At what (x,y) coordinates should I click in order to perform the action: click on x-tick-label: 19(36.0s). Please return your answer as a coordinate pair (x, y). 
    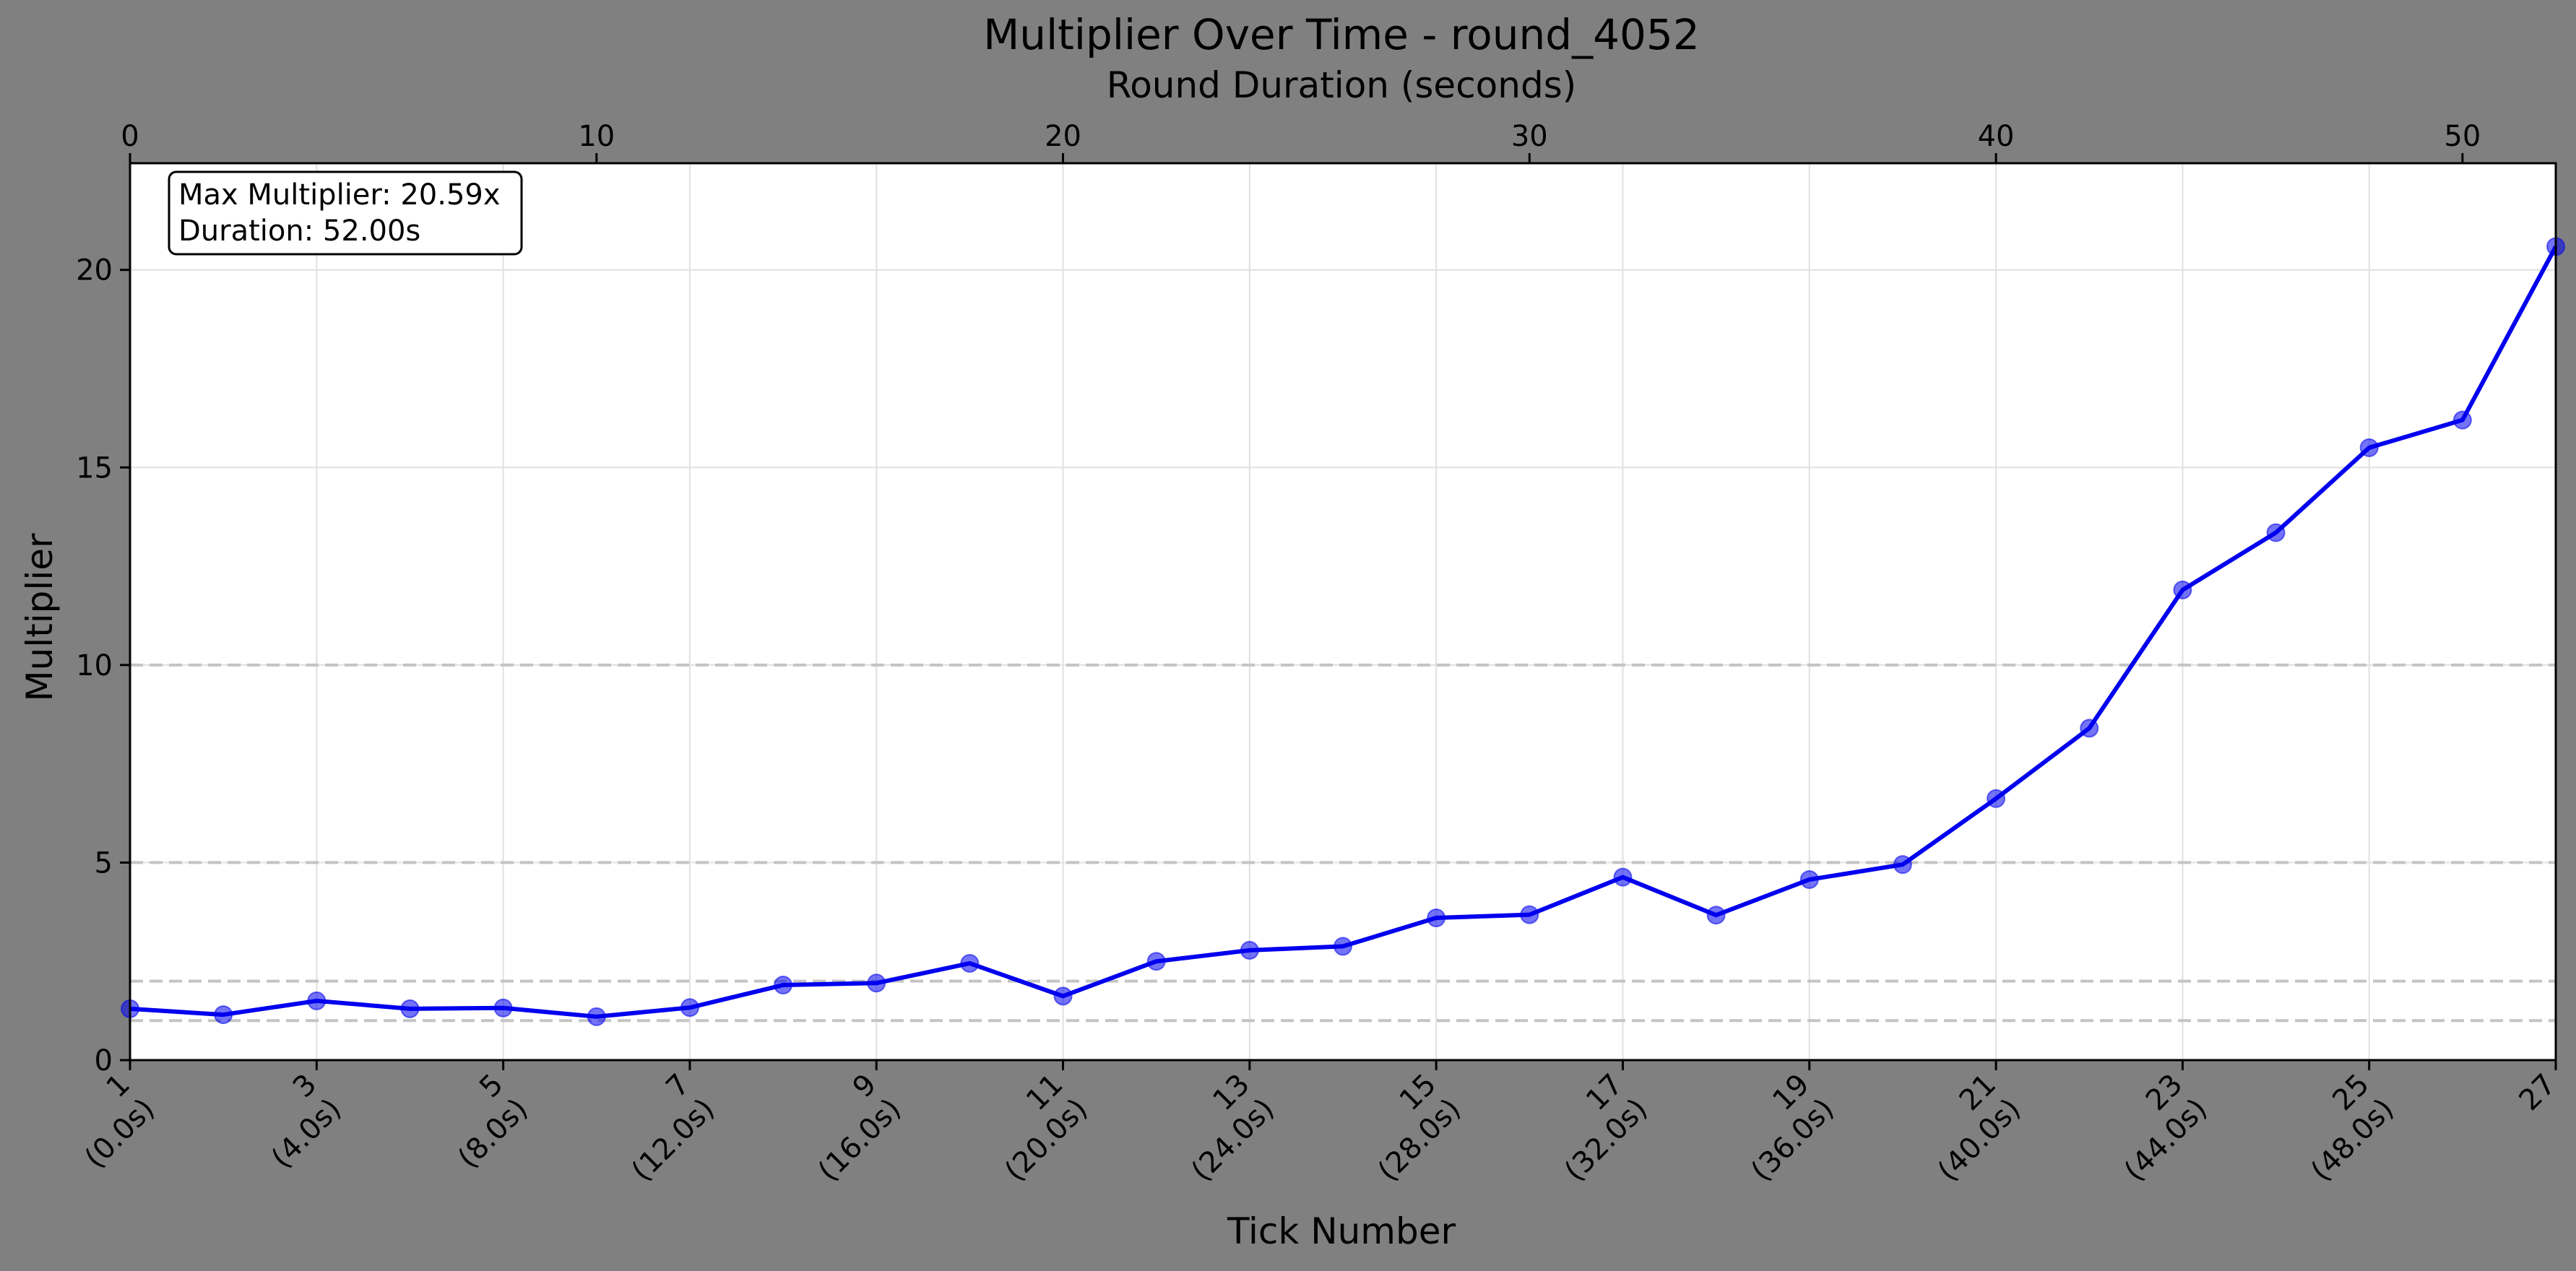
    Looking at the image, I should click on (1781, 1128).